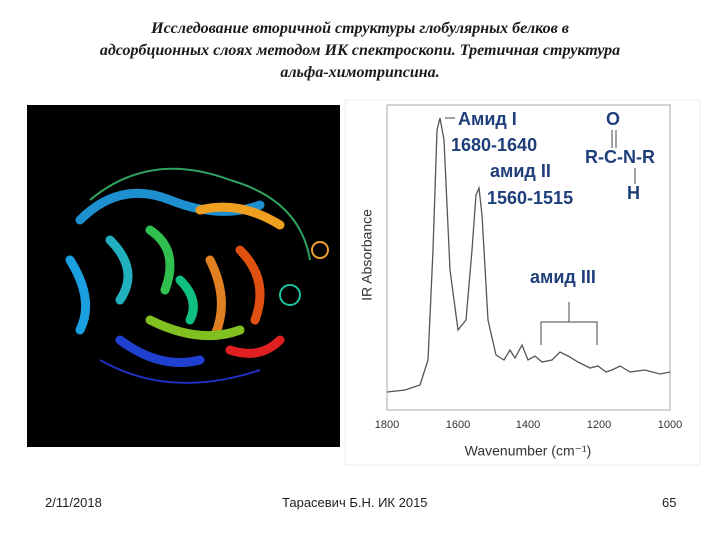  Describe the element at coordinates (530, 198) in the screenshot. I see `annotation: 1560-1515` at that location.